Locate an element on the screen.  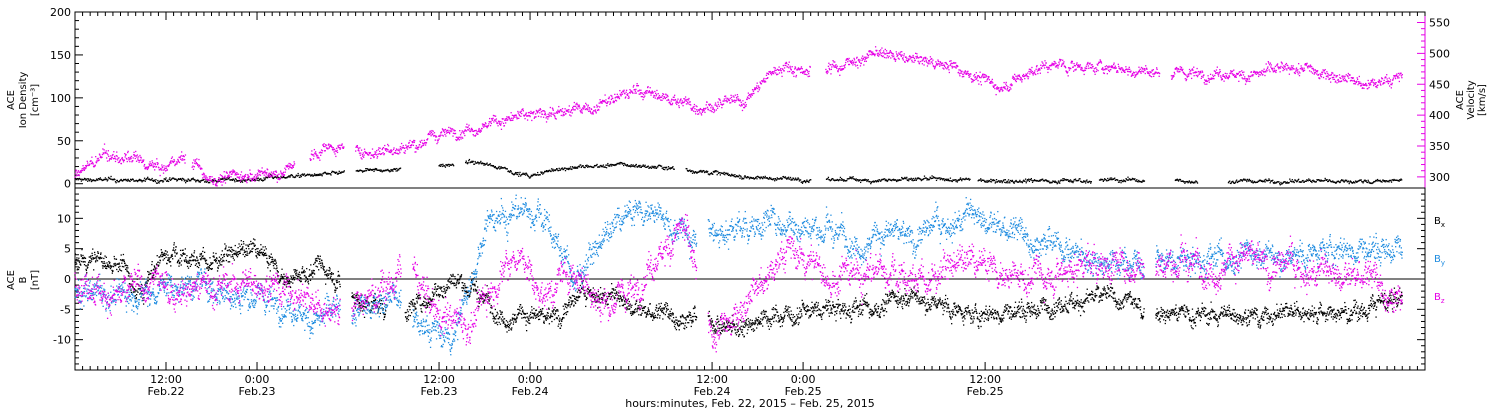
velocity-point-2097 is located at coordinates (1007, 85).